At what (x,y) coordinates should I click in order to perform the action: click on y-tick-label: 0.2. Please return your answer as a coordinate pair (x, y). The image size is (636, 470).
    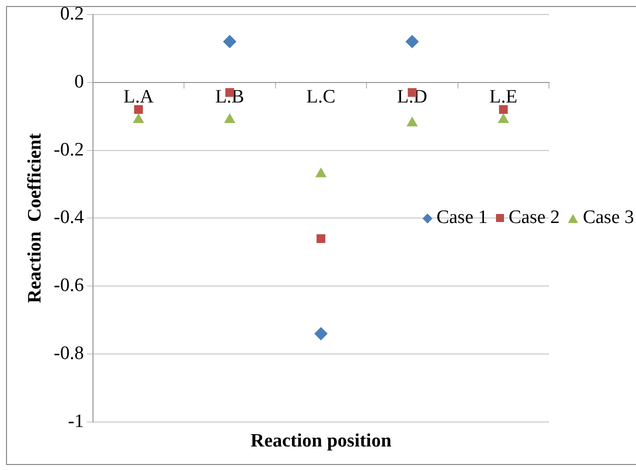
    Looking at the image, I should click on (72, 13).